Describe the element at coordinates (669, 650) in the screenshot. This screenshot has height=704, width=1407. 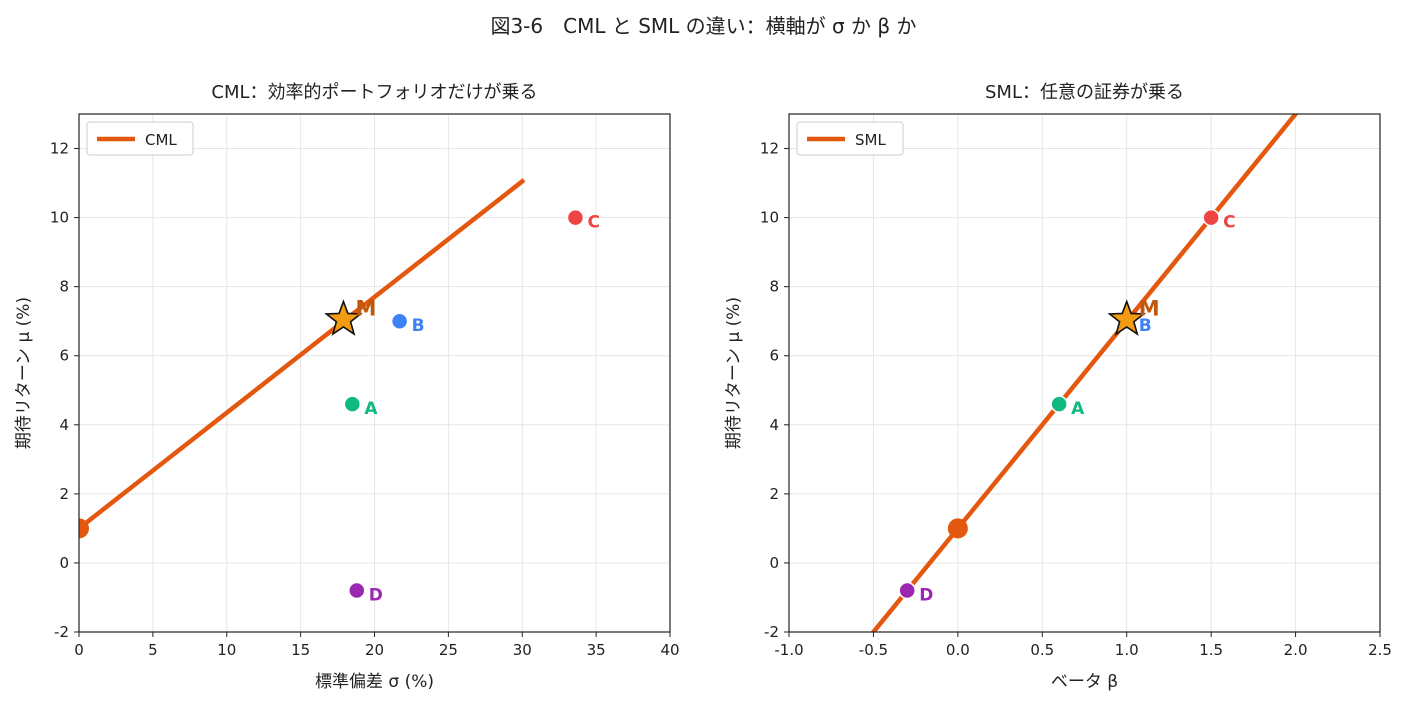
I see `cml-x-tick-label: 40` at that location.